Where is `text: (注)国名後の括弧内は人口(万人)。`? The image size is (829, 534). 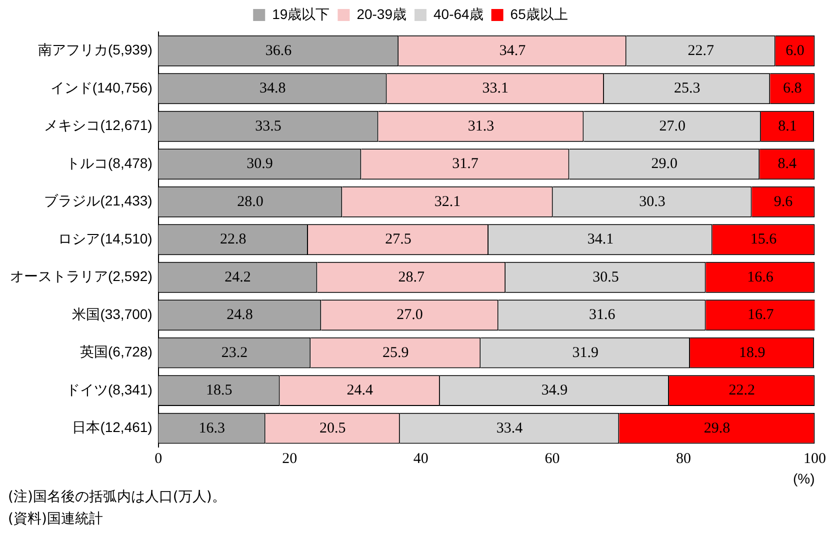 text: (注)国名後の括弧内は人口(万人)。 is located at coordinates (117, 497).